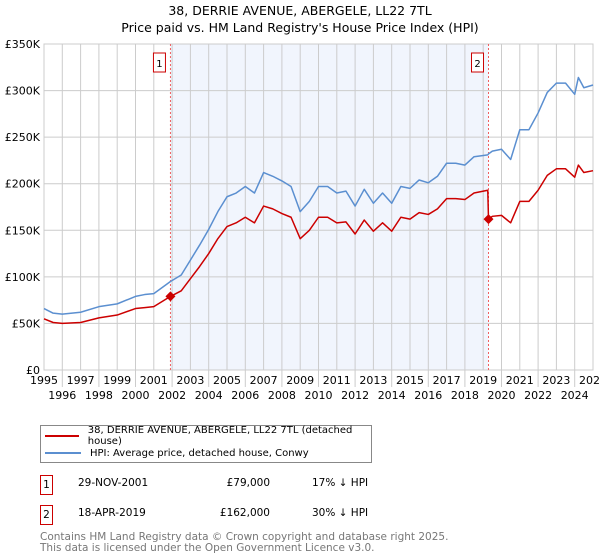 The height and width of the screenshot is (560, 600). Describe the element at coordinates (300, 380) in the screenshot. I see `x-tick-label: 2009` at that location.